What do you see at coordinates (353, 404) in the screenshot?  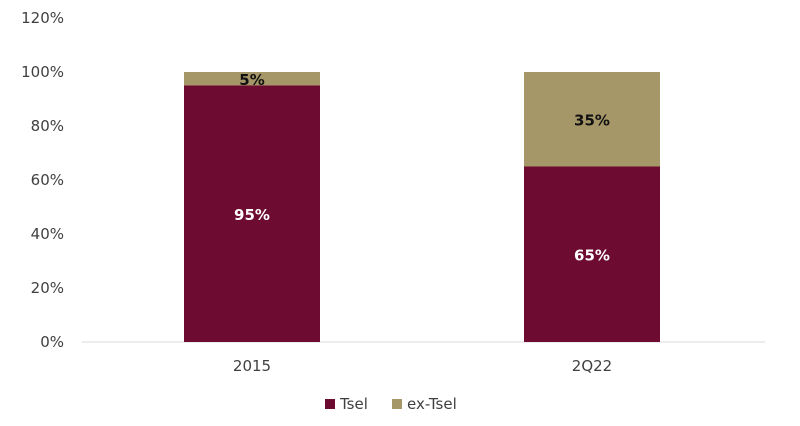 I see `legend-label: Tsel` at bounding box center [353, 404].